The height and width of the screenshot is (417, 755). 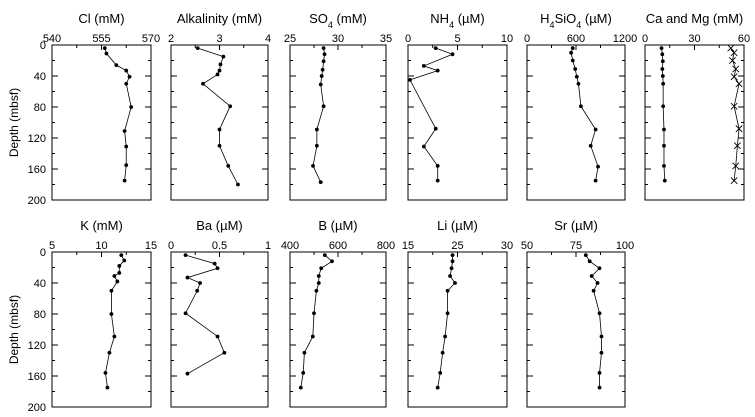 What do you see at coordinates (171, 39) in the screenshot?
I see `x-tick-label: 2` at bounding box center [171, 39].